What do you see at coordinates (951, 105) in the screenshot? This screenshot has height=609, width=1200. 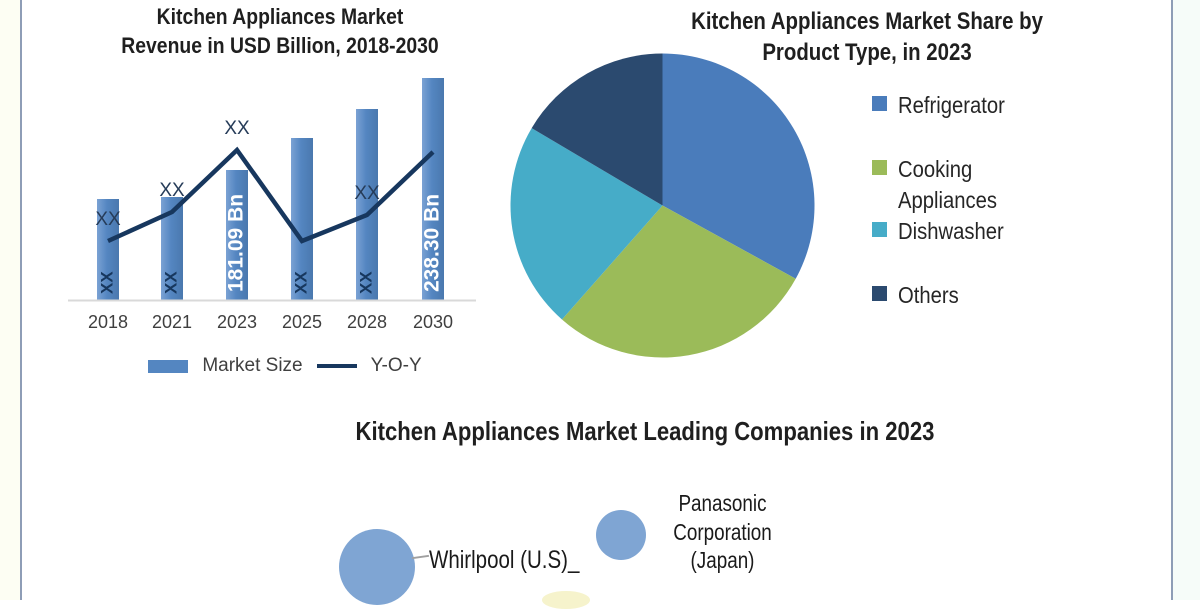 I see `refrigerator-legend-label: Refrigerator` at bounding box center [951, 105].